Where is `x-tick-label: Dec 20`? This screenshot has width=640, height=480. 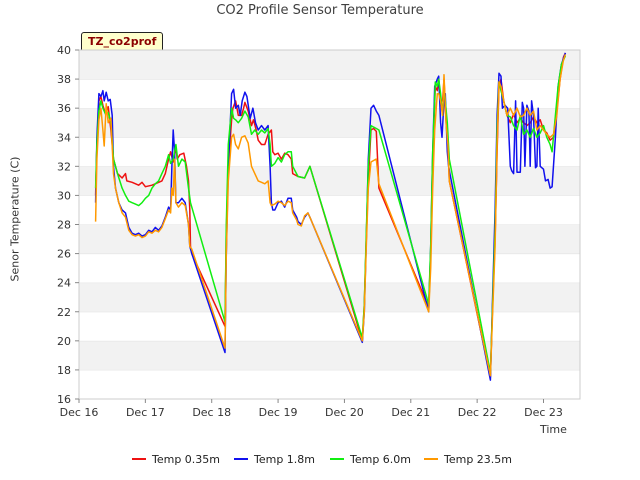
x-tick-label: Dec 20 is located at coordinates (344, 412).